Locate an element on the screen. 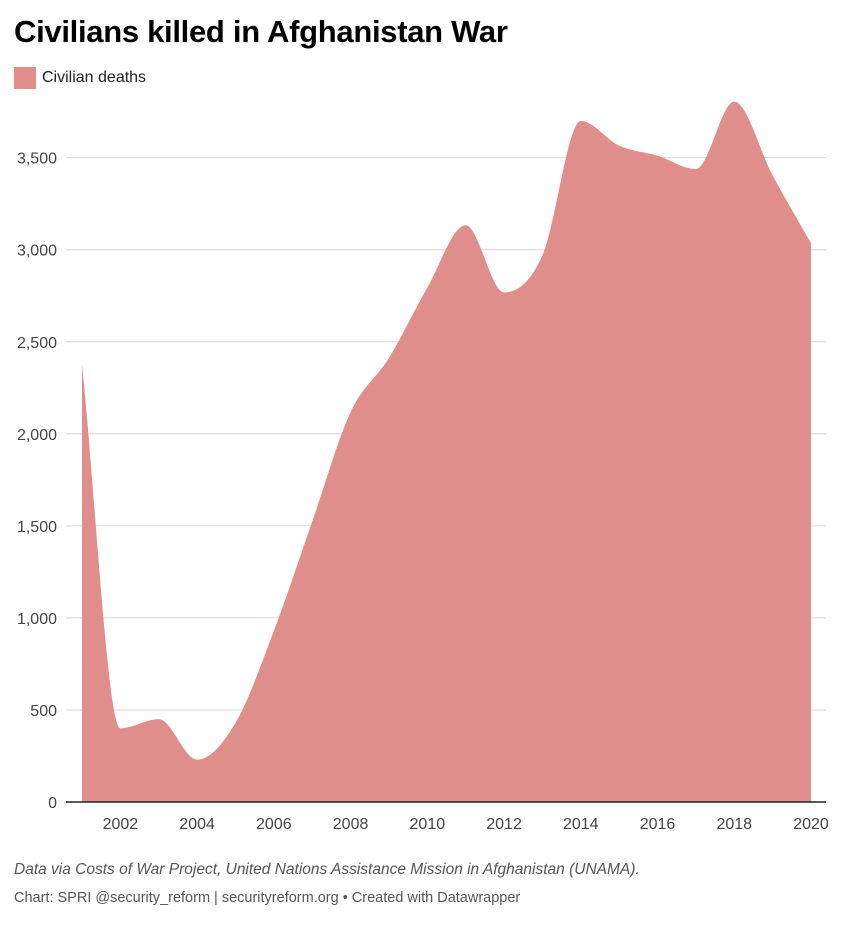 The height and width of the screenshot is (925, 850). x-tick-label: 2002 is located at coordinates (121, 824).